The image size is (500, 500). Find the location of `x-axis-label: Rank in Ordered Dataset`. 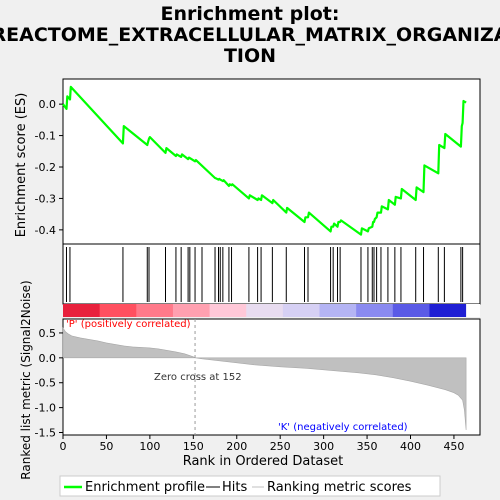

x-axis-label: Rank in Ordered Dataset is located at coordinates (263, 461).